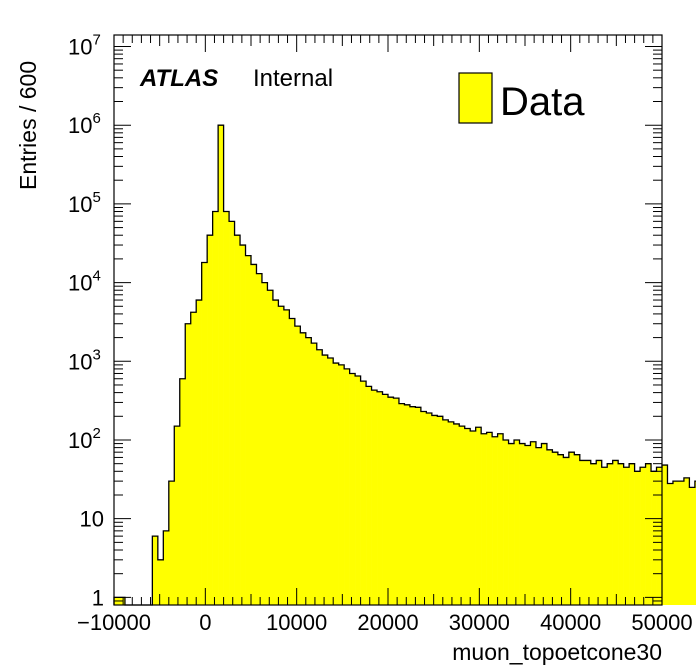 Image resolution: width=696 pixels, height=672 pixels. I want to click on y-axis-title: Entries / 600, so click(28, 125).